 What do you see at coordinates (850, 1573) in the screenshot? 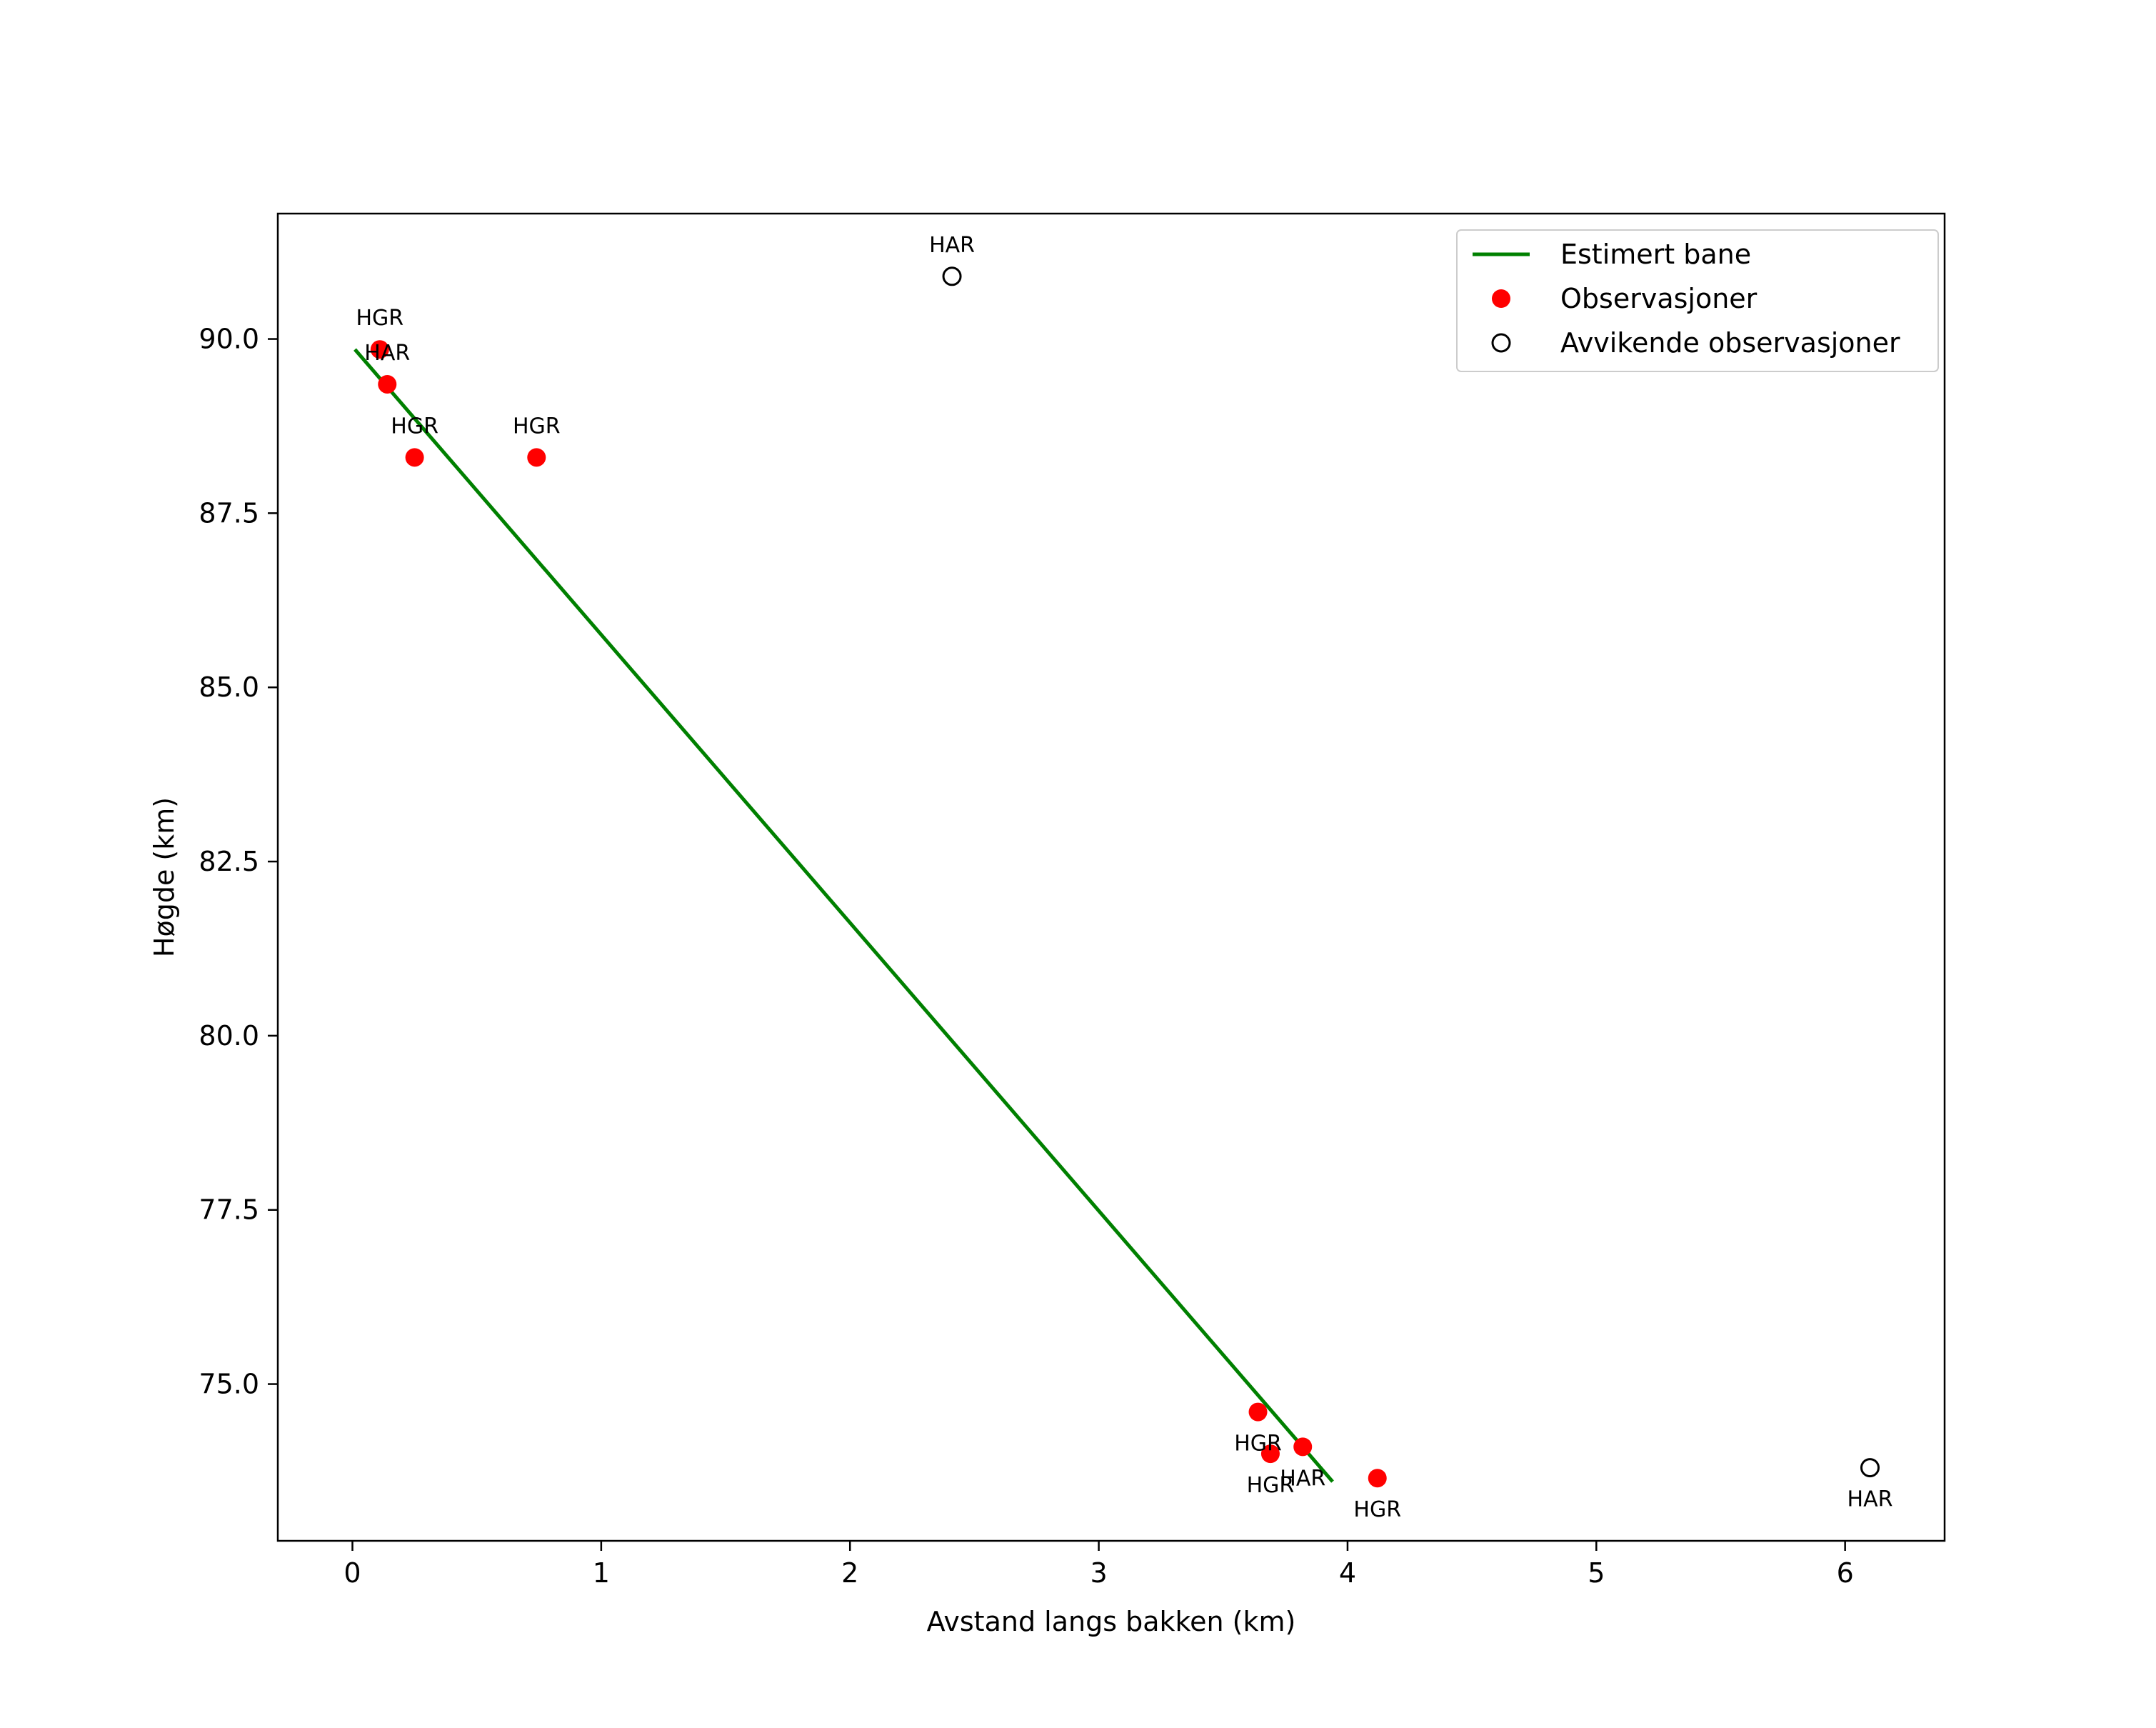
I see `x-tick-label: 2` at bounding box center [850, 1573].